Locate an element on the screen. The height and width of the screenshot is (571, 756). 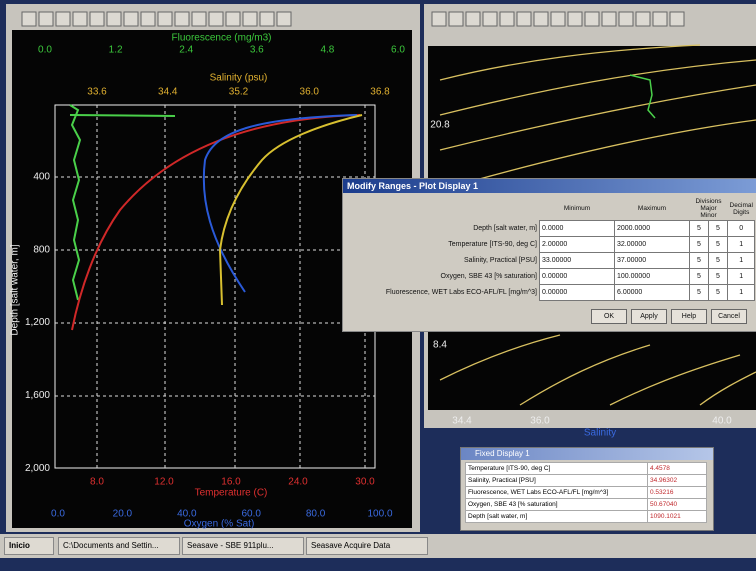
range-field: 2000.0000 is located at coordinates (652, 228).